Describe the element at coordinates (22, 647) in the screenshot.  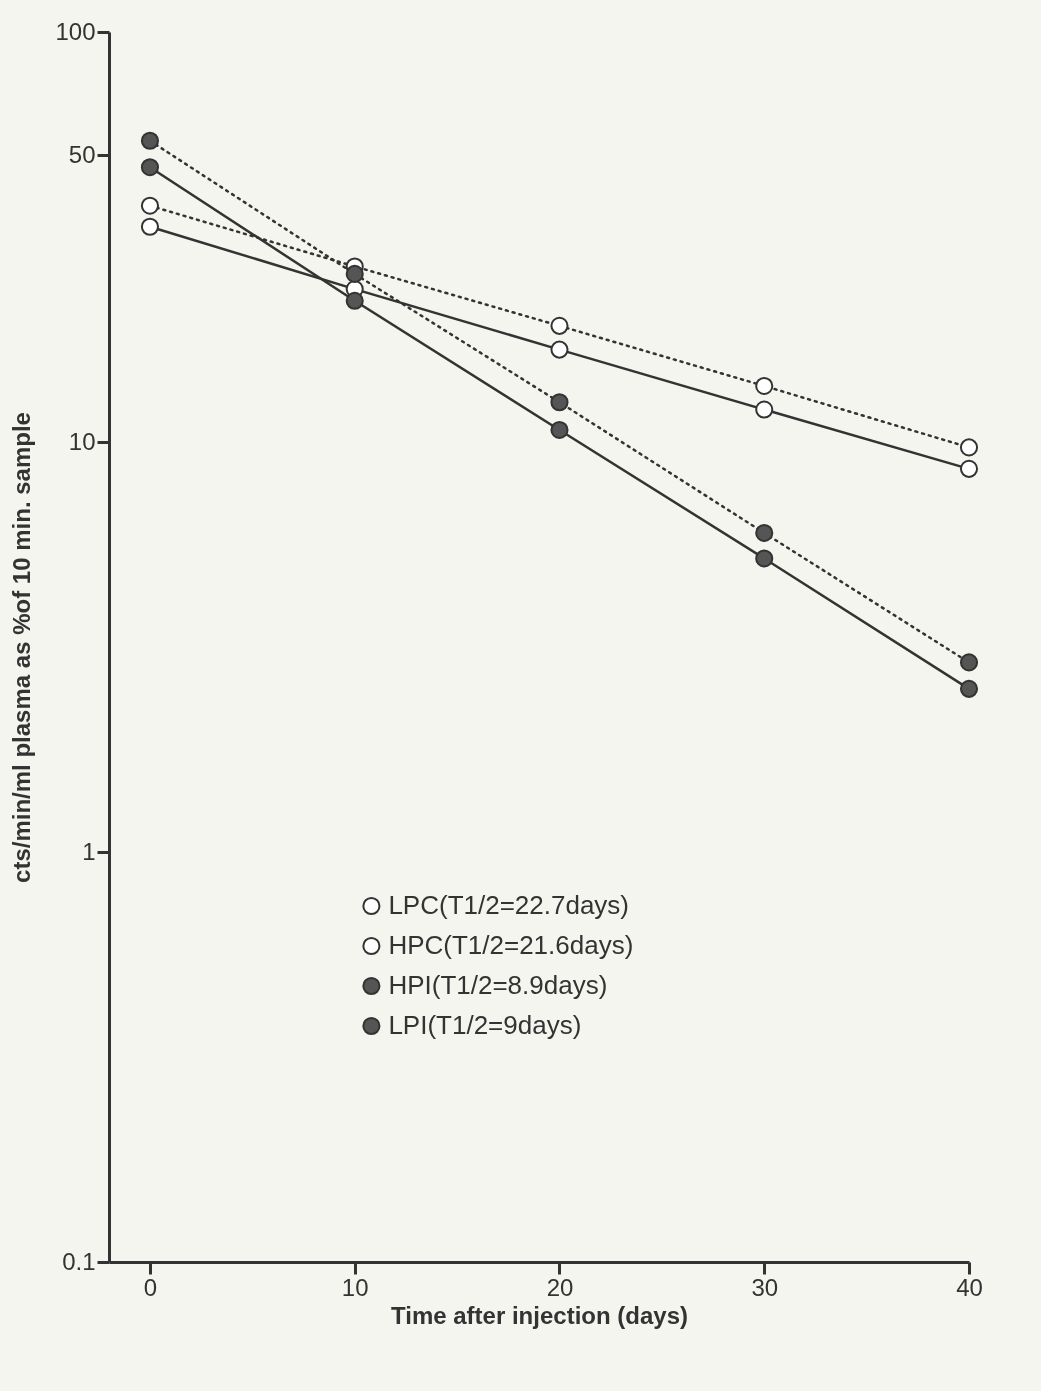
I see `y-axis-title: cts/min/ml plasma as %of 10 min. sample` at that location.